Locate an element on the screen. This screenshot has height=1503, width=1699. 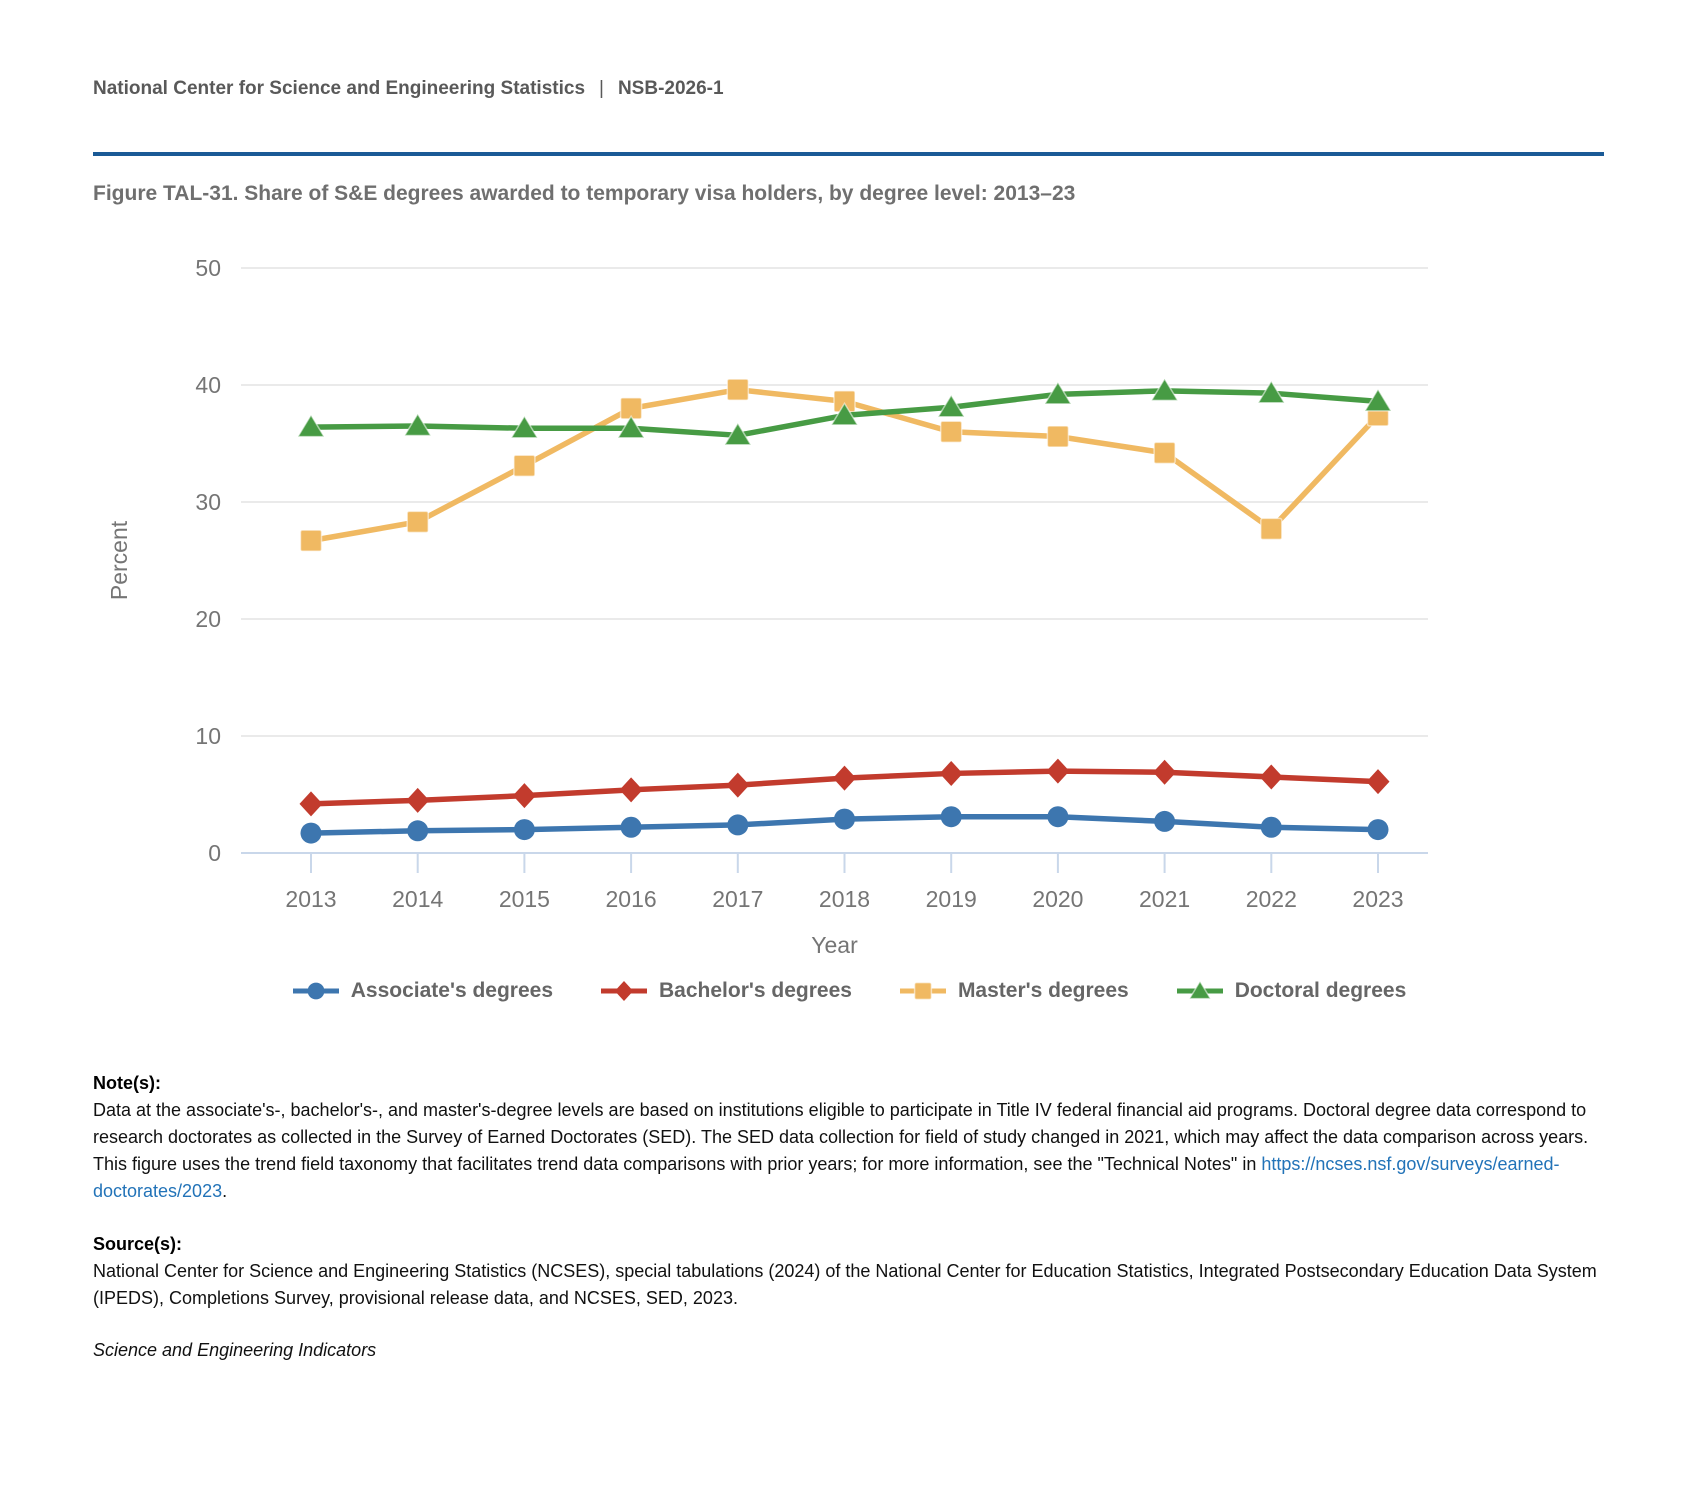
legend-label: Doctoral degrees is located at coordinates (1320, 990).